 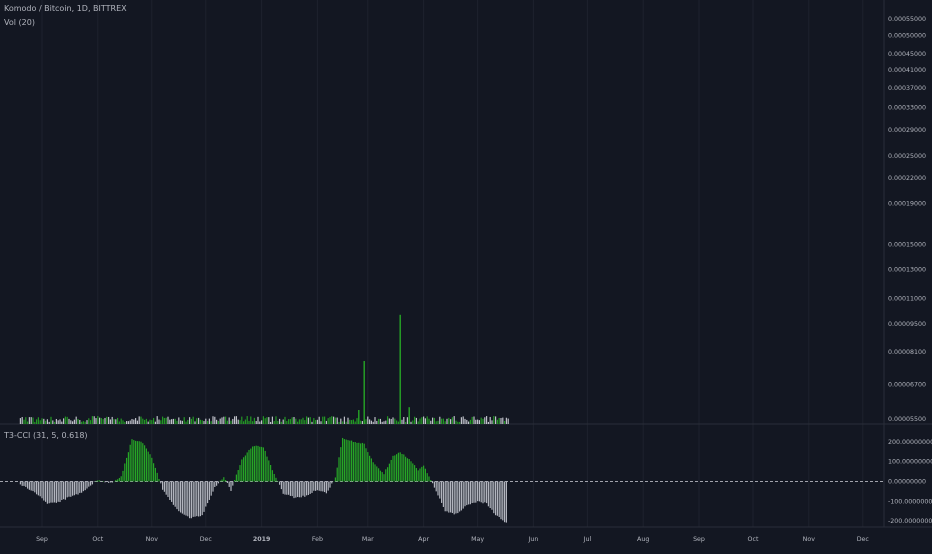 I want to click on volume-spike-bar, so click(x=364, y=392).